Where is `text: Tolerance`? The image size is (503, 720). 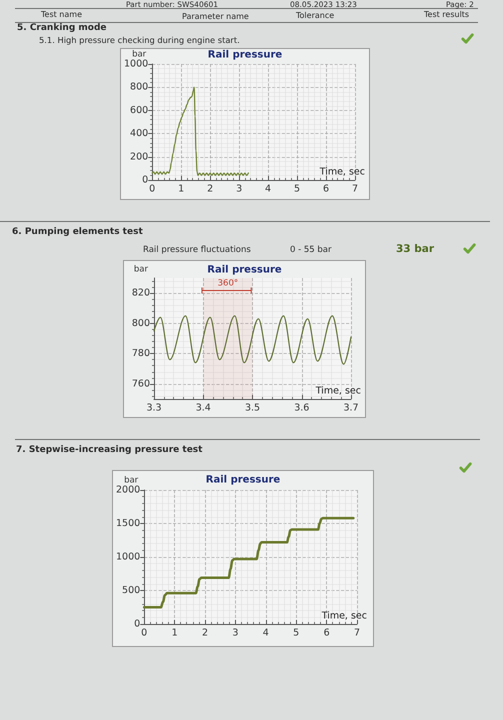
text: Tolerance is located at coordinates (315, 16).